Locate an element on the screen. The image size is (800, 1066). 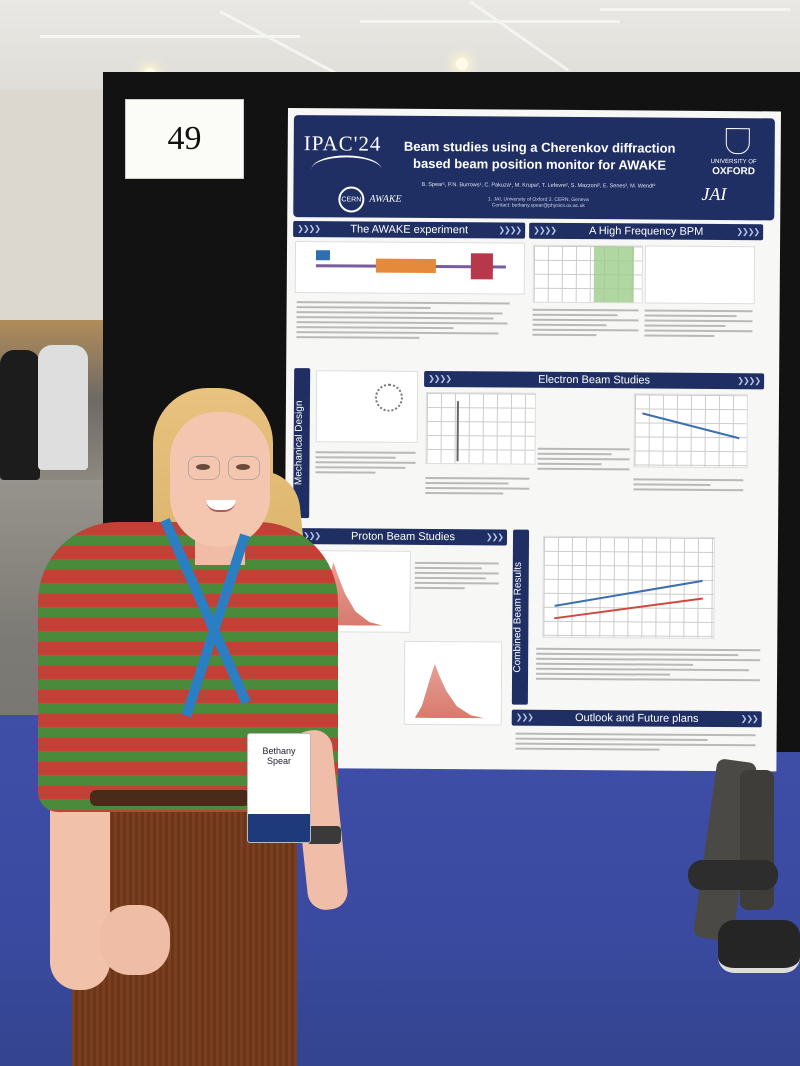
badge-last-name: Spear is located at coordinates (279, 761).